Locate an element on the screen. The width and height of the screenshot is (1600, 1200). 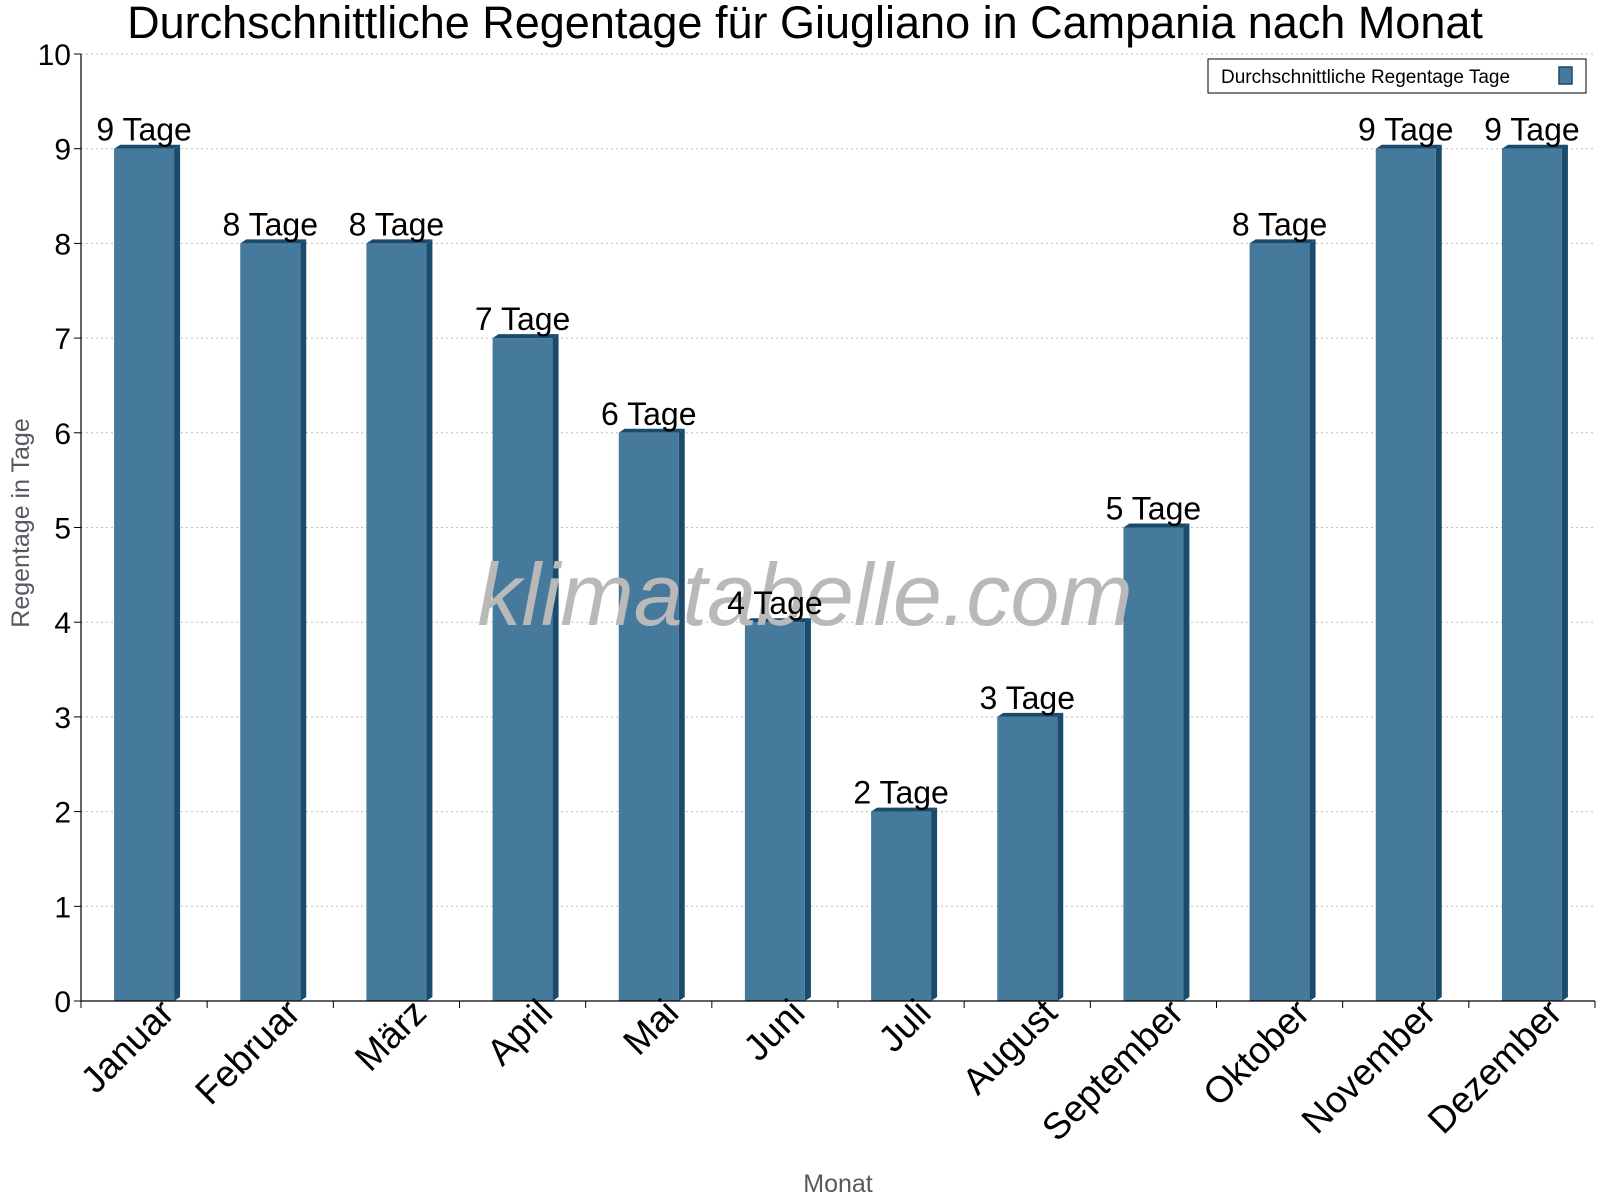
data-label: 4 Tage is located at coordinates (775, 603).